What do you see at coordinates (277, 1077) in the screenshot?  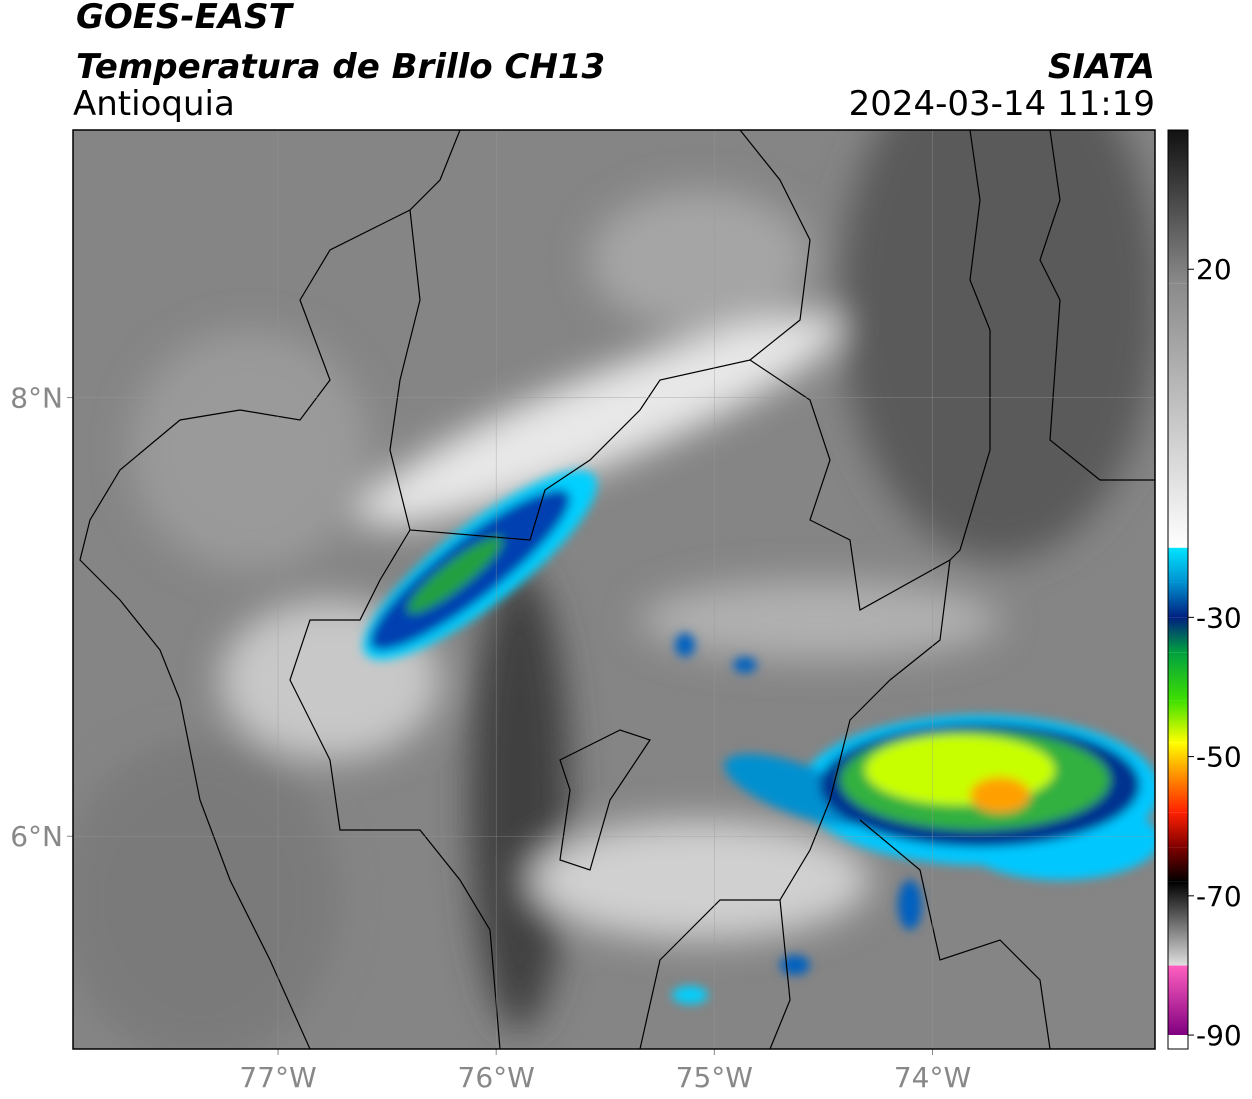 I see `x-tick-label: 77°W` at bounding box center [277, 1077].